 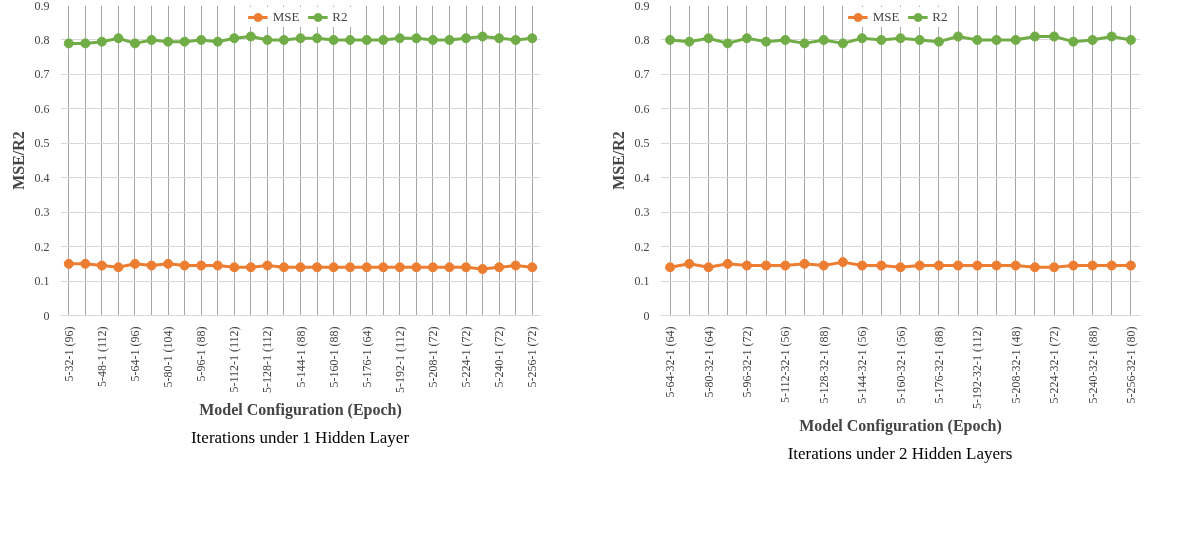 I want to click on x-tick-label: 5-208-32-1 (48), so click(x=1015, y=365).